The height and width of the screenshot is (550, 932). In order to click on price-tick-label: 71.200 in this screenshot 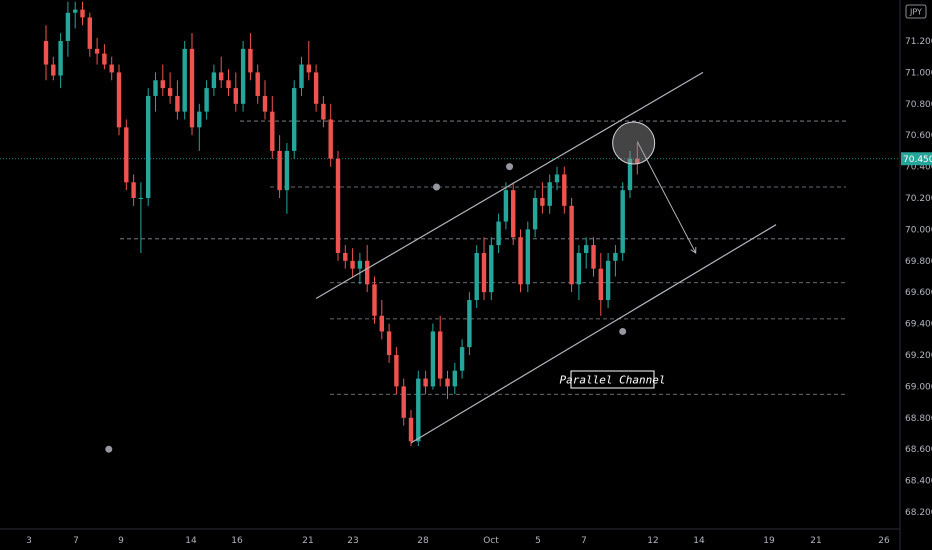, I will do `click(918, 42)`.